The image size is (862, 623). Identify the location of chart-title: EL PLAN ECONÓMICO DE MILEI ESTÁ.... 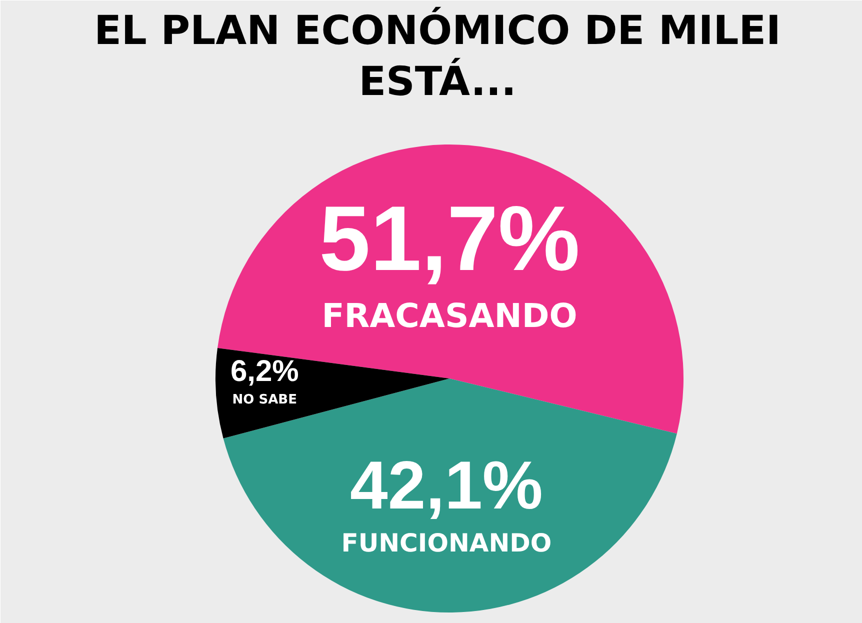
(437, 55).